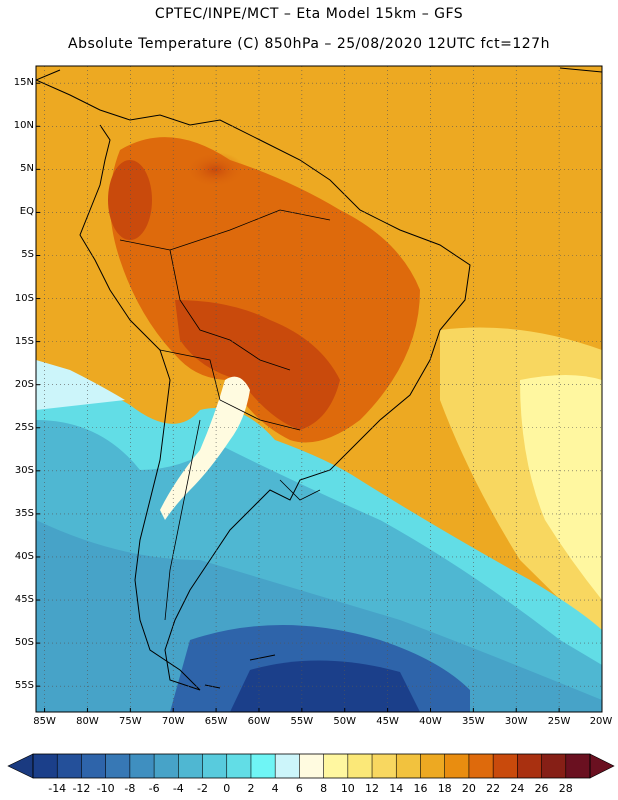 The width and height of the screenshot is (618, 800). What do you see at coordinates (215, 170) in the screenshot?
I see `hot-spot-north` at bounding box center [215, 170].